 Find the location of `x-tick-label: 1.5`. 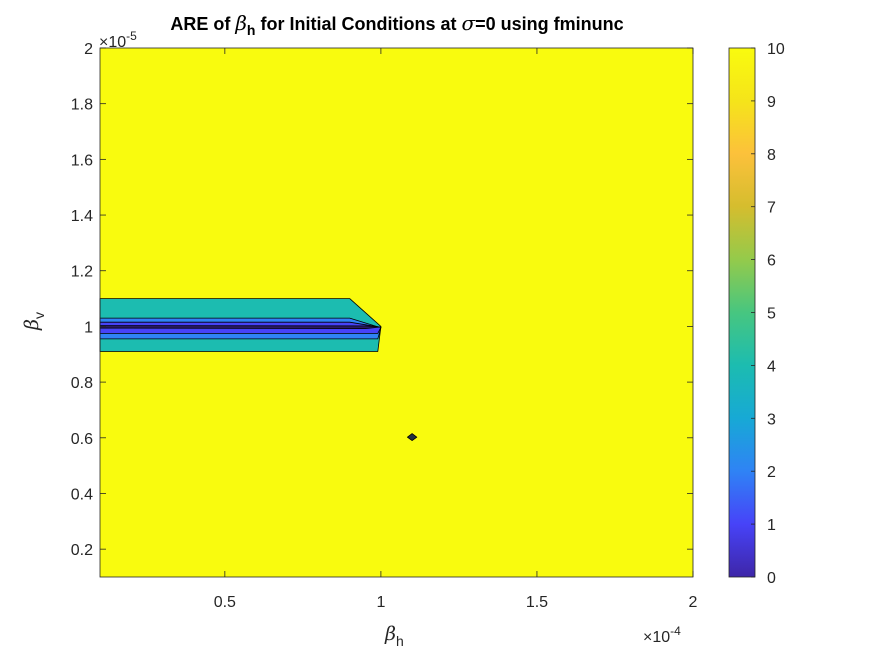

x-tick-label: 1.5 is located at coordinates (537, 602).